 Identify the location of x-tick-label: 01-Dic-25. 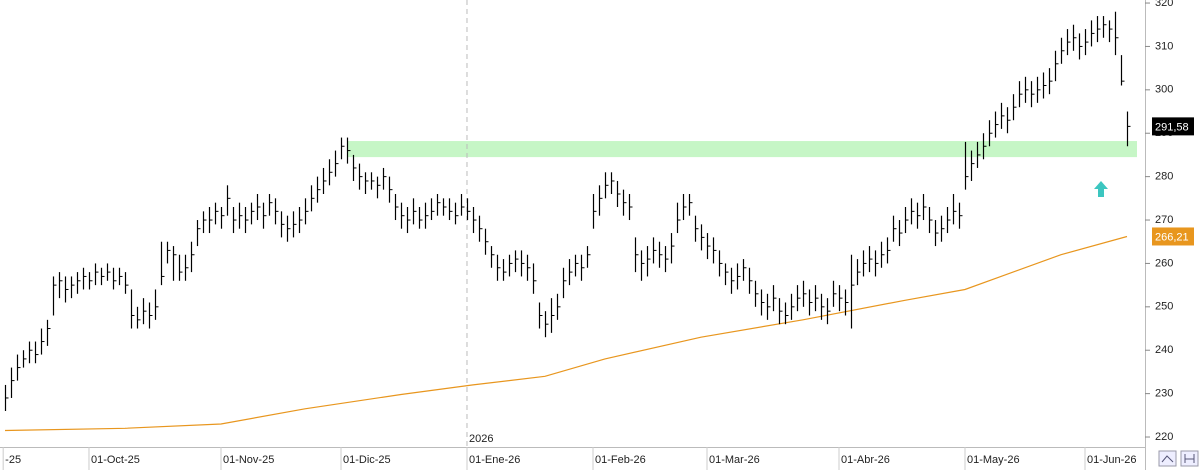
(367, 460).